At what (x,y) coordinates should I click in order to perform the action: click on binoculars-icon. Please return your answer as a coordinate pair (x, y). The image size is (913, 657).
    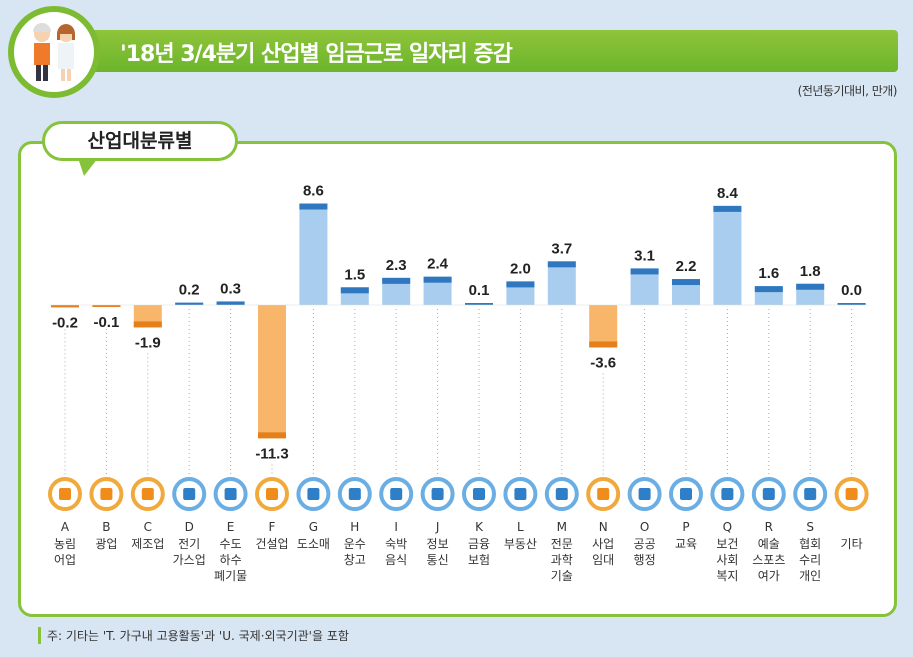
    Looking at the image, I should click on (603, 494).